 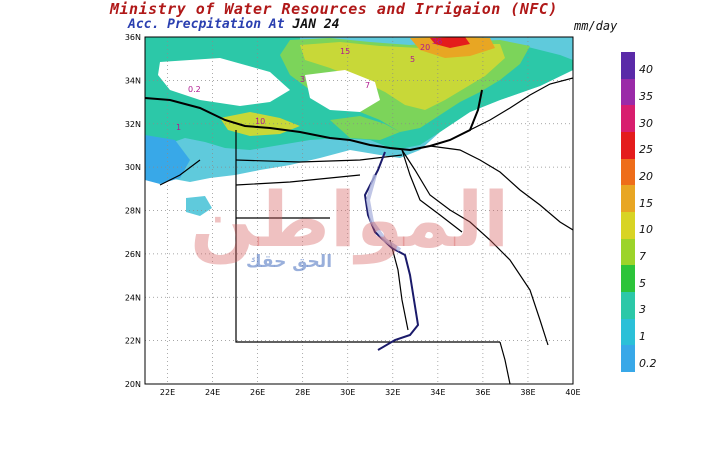 What do you see at coordinates (646, 70) in the screenshot?
I see `legend-label: 40` at bounding box center [646, 70].